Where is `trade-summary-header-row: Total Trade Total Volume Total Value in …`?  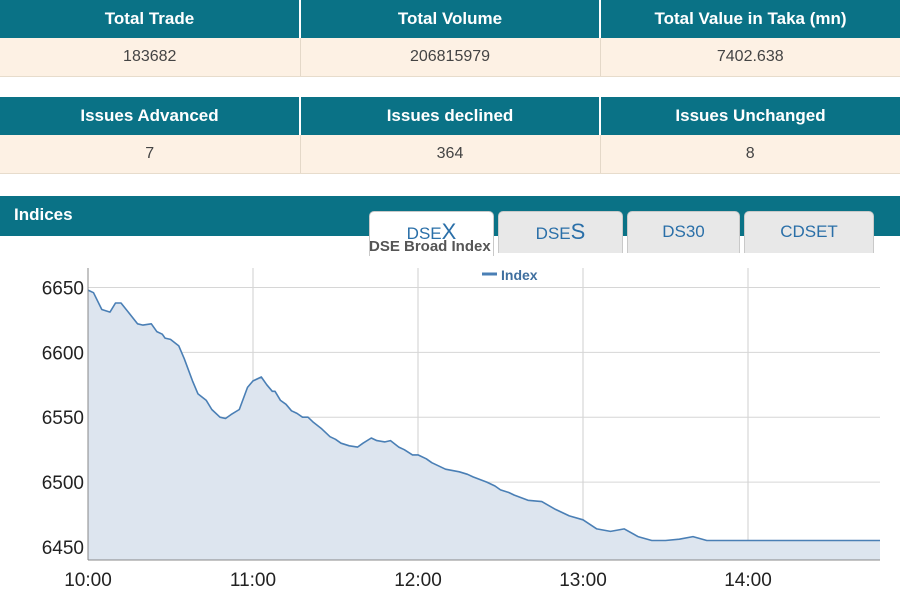
trade-summary-header-row: Total Trade Total Volume Total Value in … is located at coordinates (450, 19).